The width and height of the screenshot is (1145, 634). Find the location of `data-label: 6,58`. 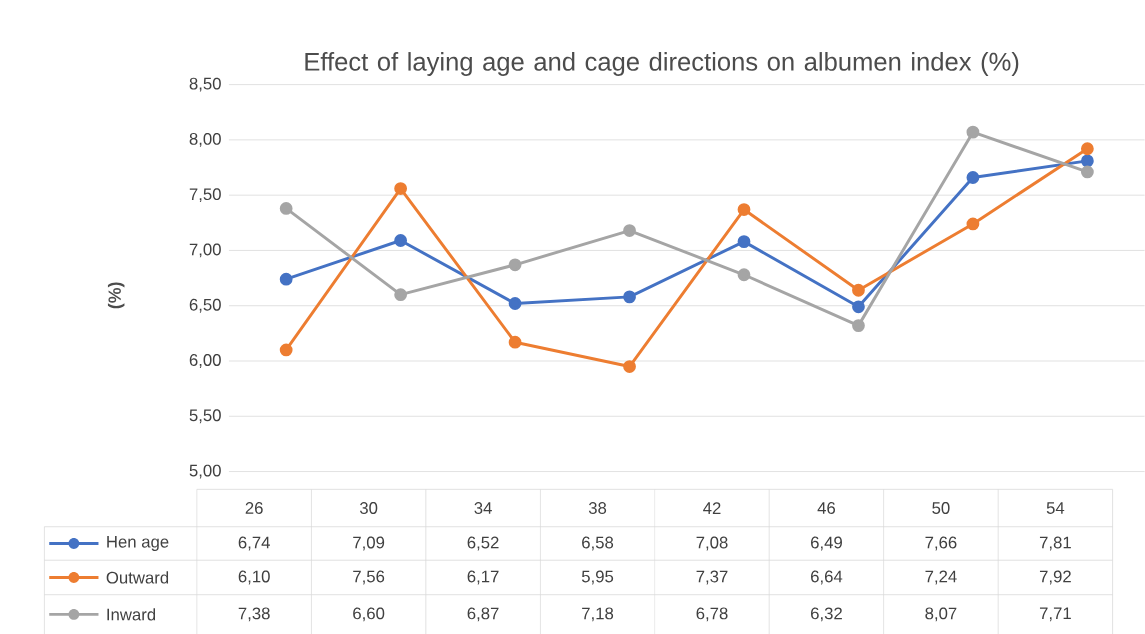

data-label: 6,58 is located at coordinates (598, 543).